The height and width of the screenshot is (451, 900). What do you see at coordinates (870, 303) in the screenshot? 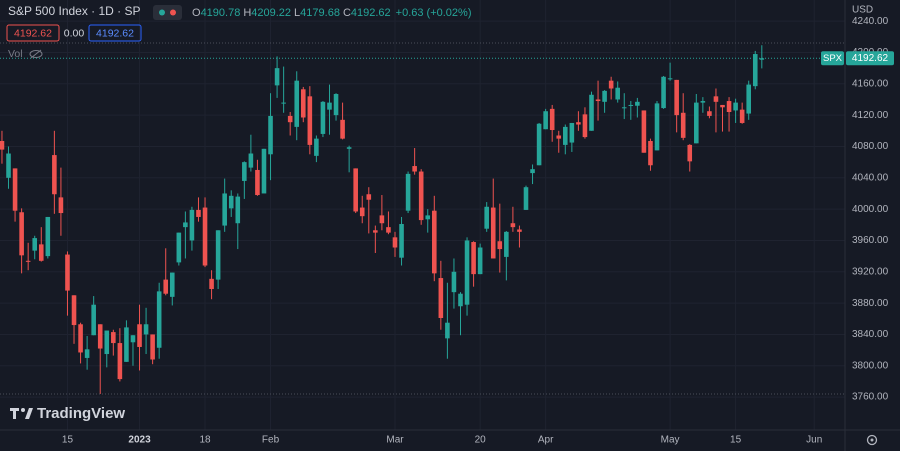
I see `y-tick-label: 3880.00` at bounding box center [870, 303].